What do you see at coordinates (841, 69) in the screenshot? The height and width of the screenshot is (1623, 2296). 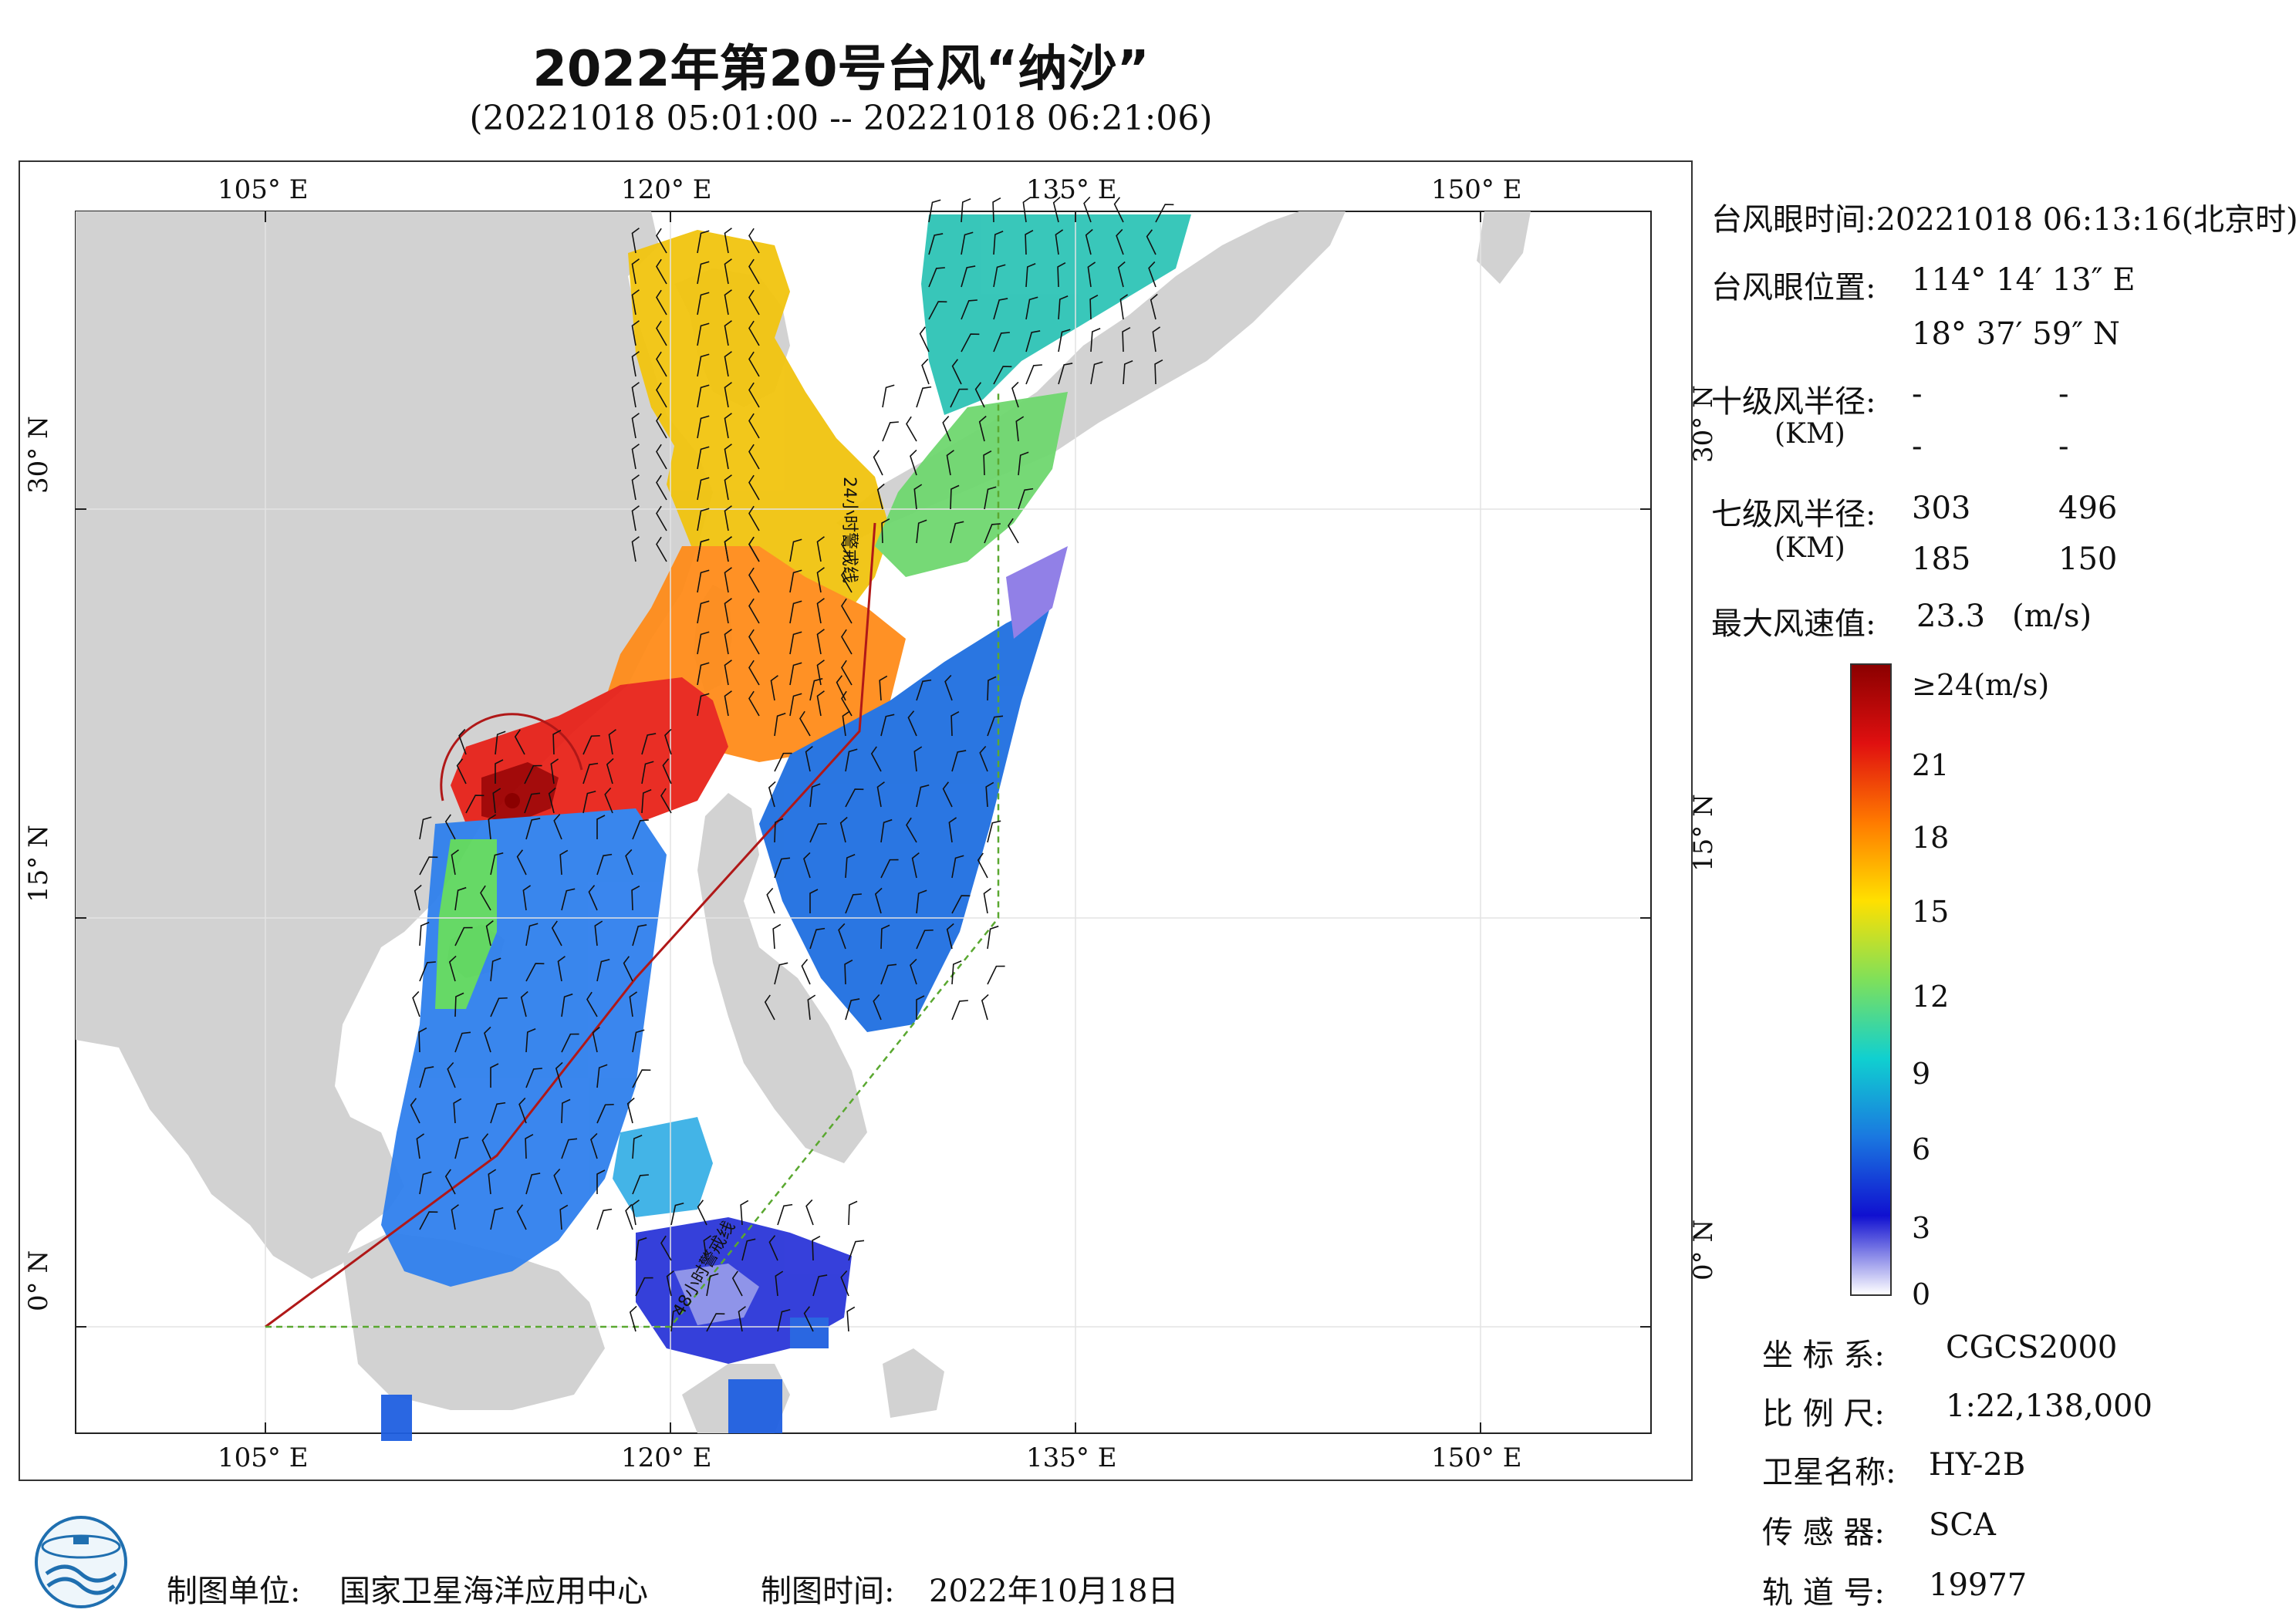 I see `map-title: 2022年第20号台风“纳沙”` at bounding box center [841, 69].